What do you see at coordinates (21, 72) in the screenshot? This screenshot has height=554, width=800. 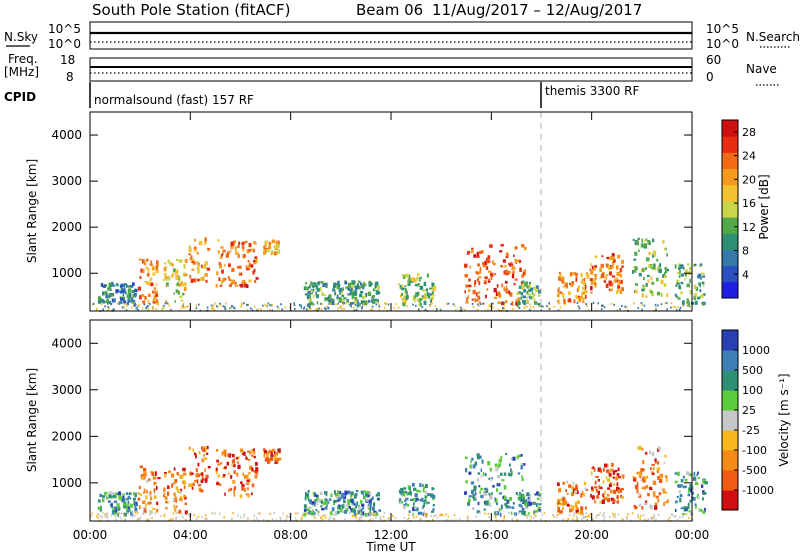 I see `freq-label-line2: [MHz]` at bounding box center [21, 72].